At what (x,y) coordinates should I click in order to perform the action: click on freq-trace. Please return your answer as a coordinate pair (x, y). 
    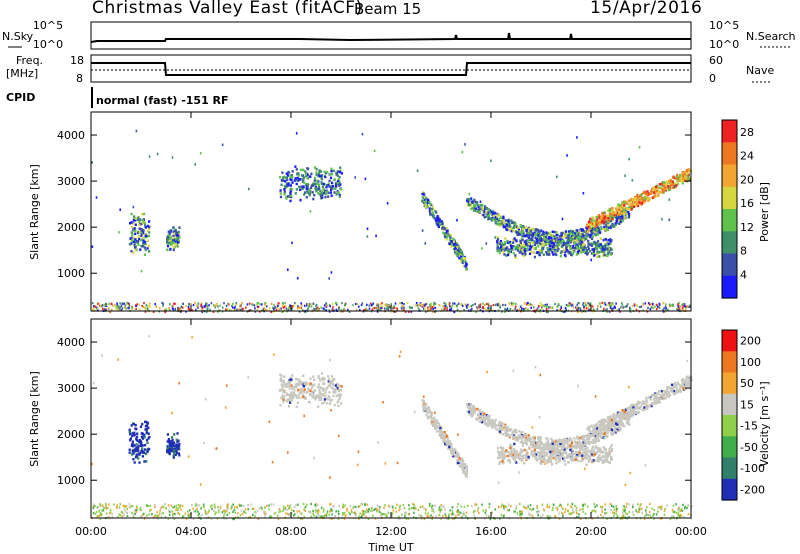
    Looking at the image, I should click on (391, 69).